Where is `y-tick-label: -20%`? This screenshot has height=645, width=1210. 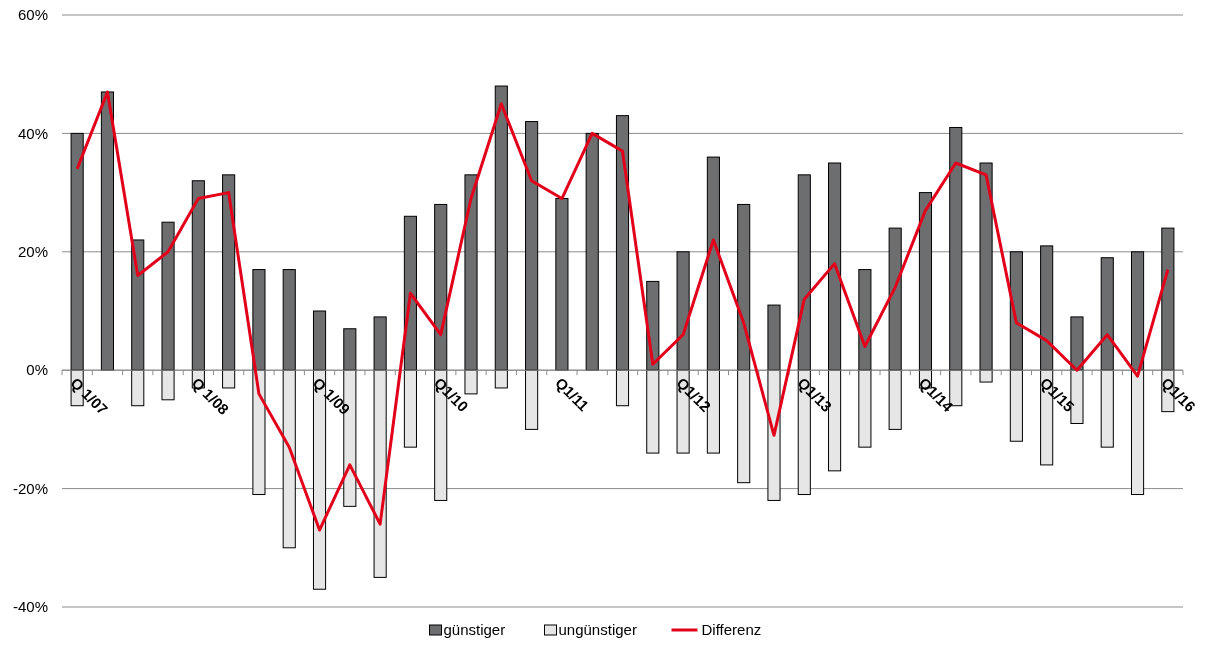 y-tick-label: -20% is located at coordinates (30, 488).